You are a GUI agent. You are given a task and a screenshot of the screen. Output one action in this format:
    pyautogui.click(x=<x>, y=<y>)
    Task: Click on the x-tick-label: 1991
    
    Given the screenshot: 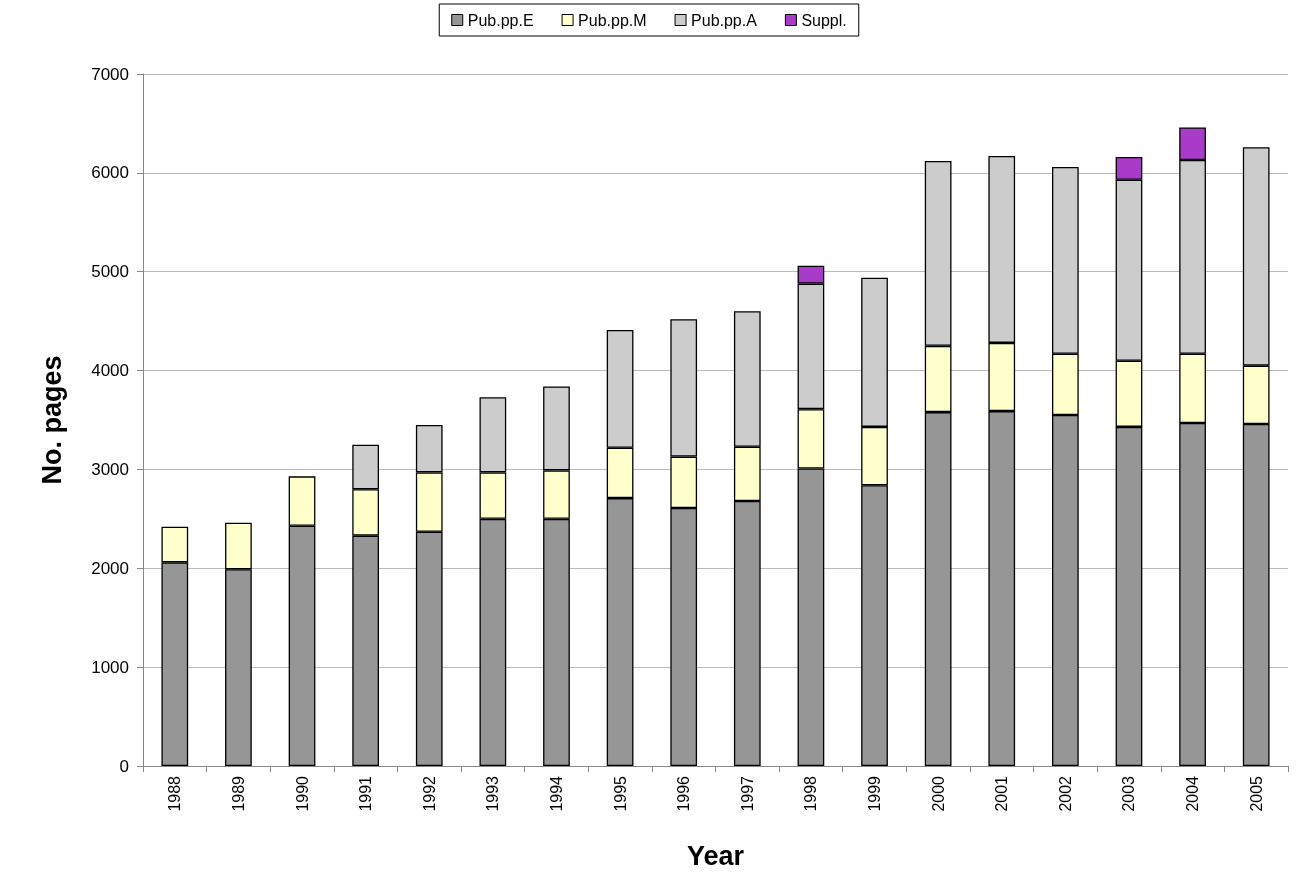 What is the action you would take?
    pyautogui.click(x=366, y=793)
    